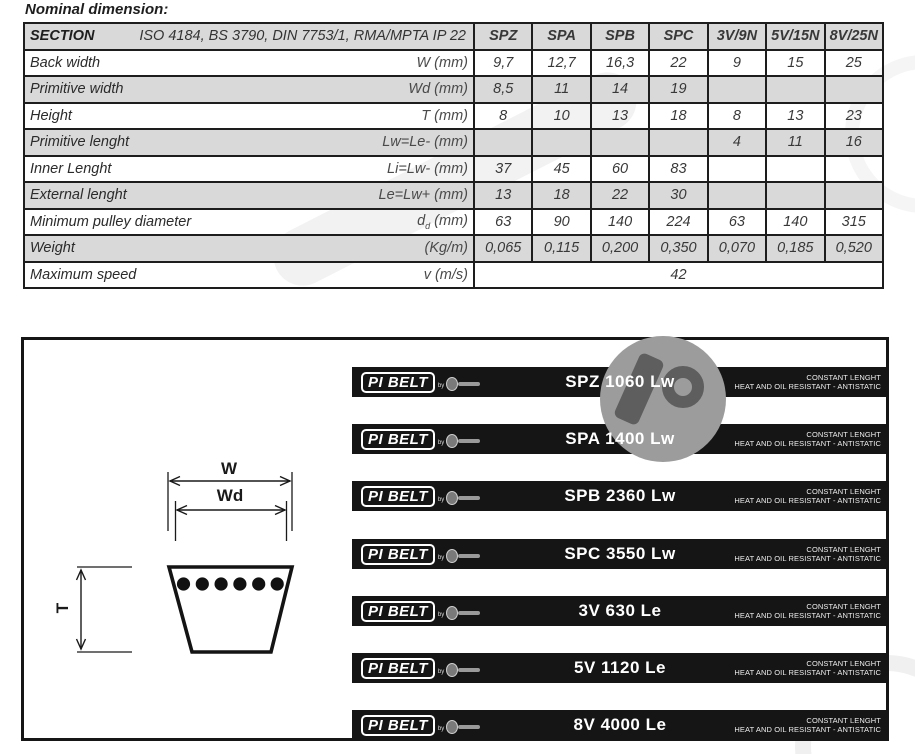 The height and width of the screenshot is (754, 915). Describe the element at coordinates (249, 115) in the screenshot. I see `row-label-cell: Height T (mm)` at that location.